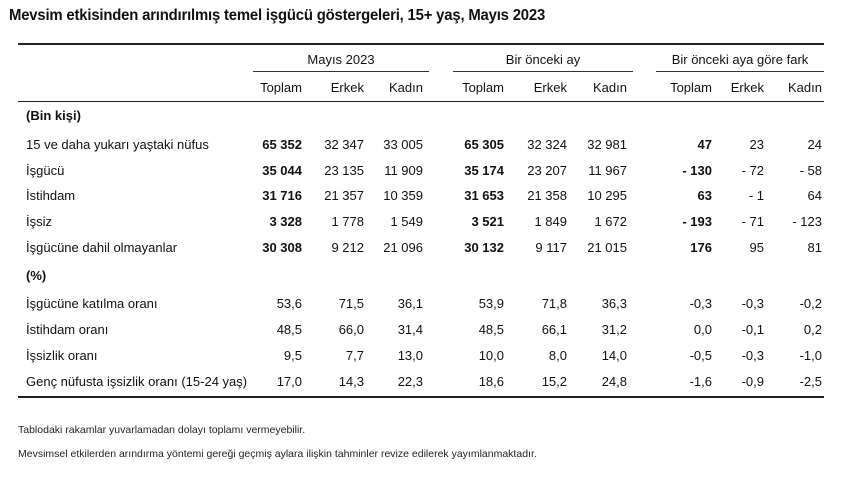 The image size is (850, 480). I want to click on table-cell: 9 117, so click(551, 247).